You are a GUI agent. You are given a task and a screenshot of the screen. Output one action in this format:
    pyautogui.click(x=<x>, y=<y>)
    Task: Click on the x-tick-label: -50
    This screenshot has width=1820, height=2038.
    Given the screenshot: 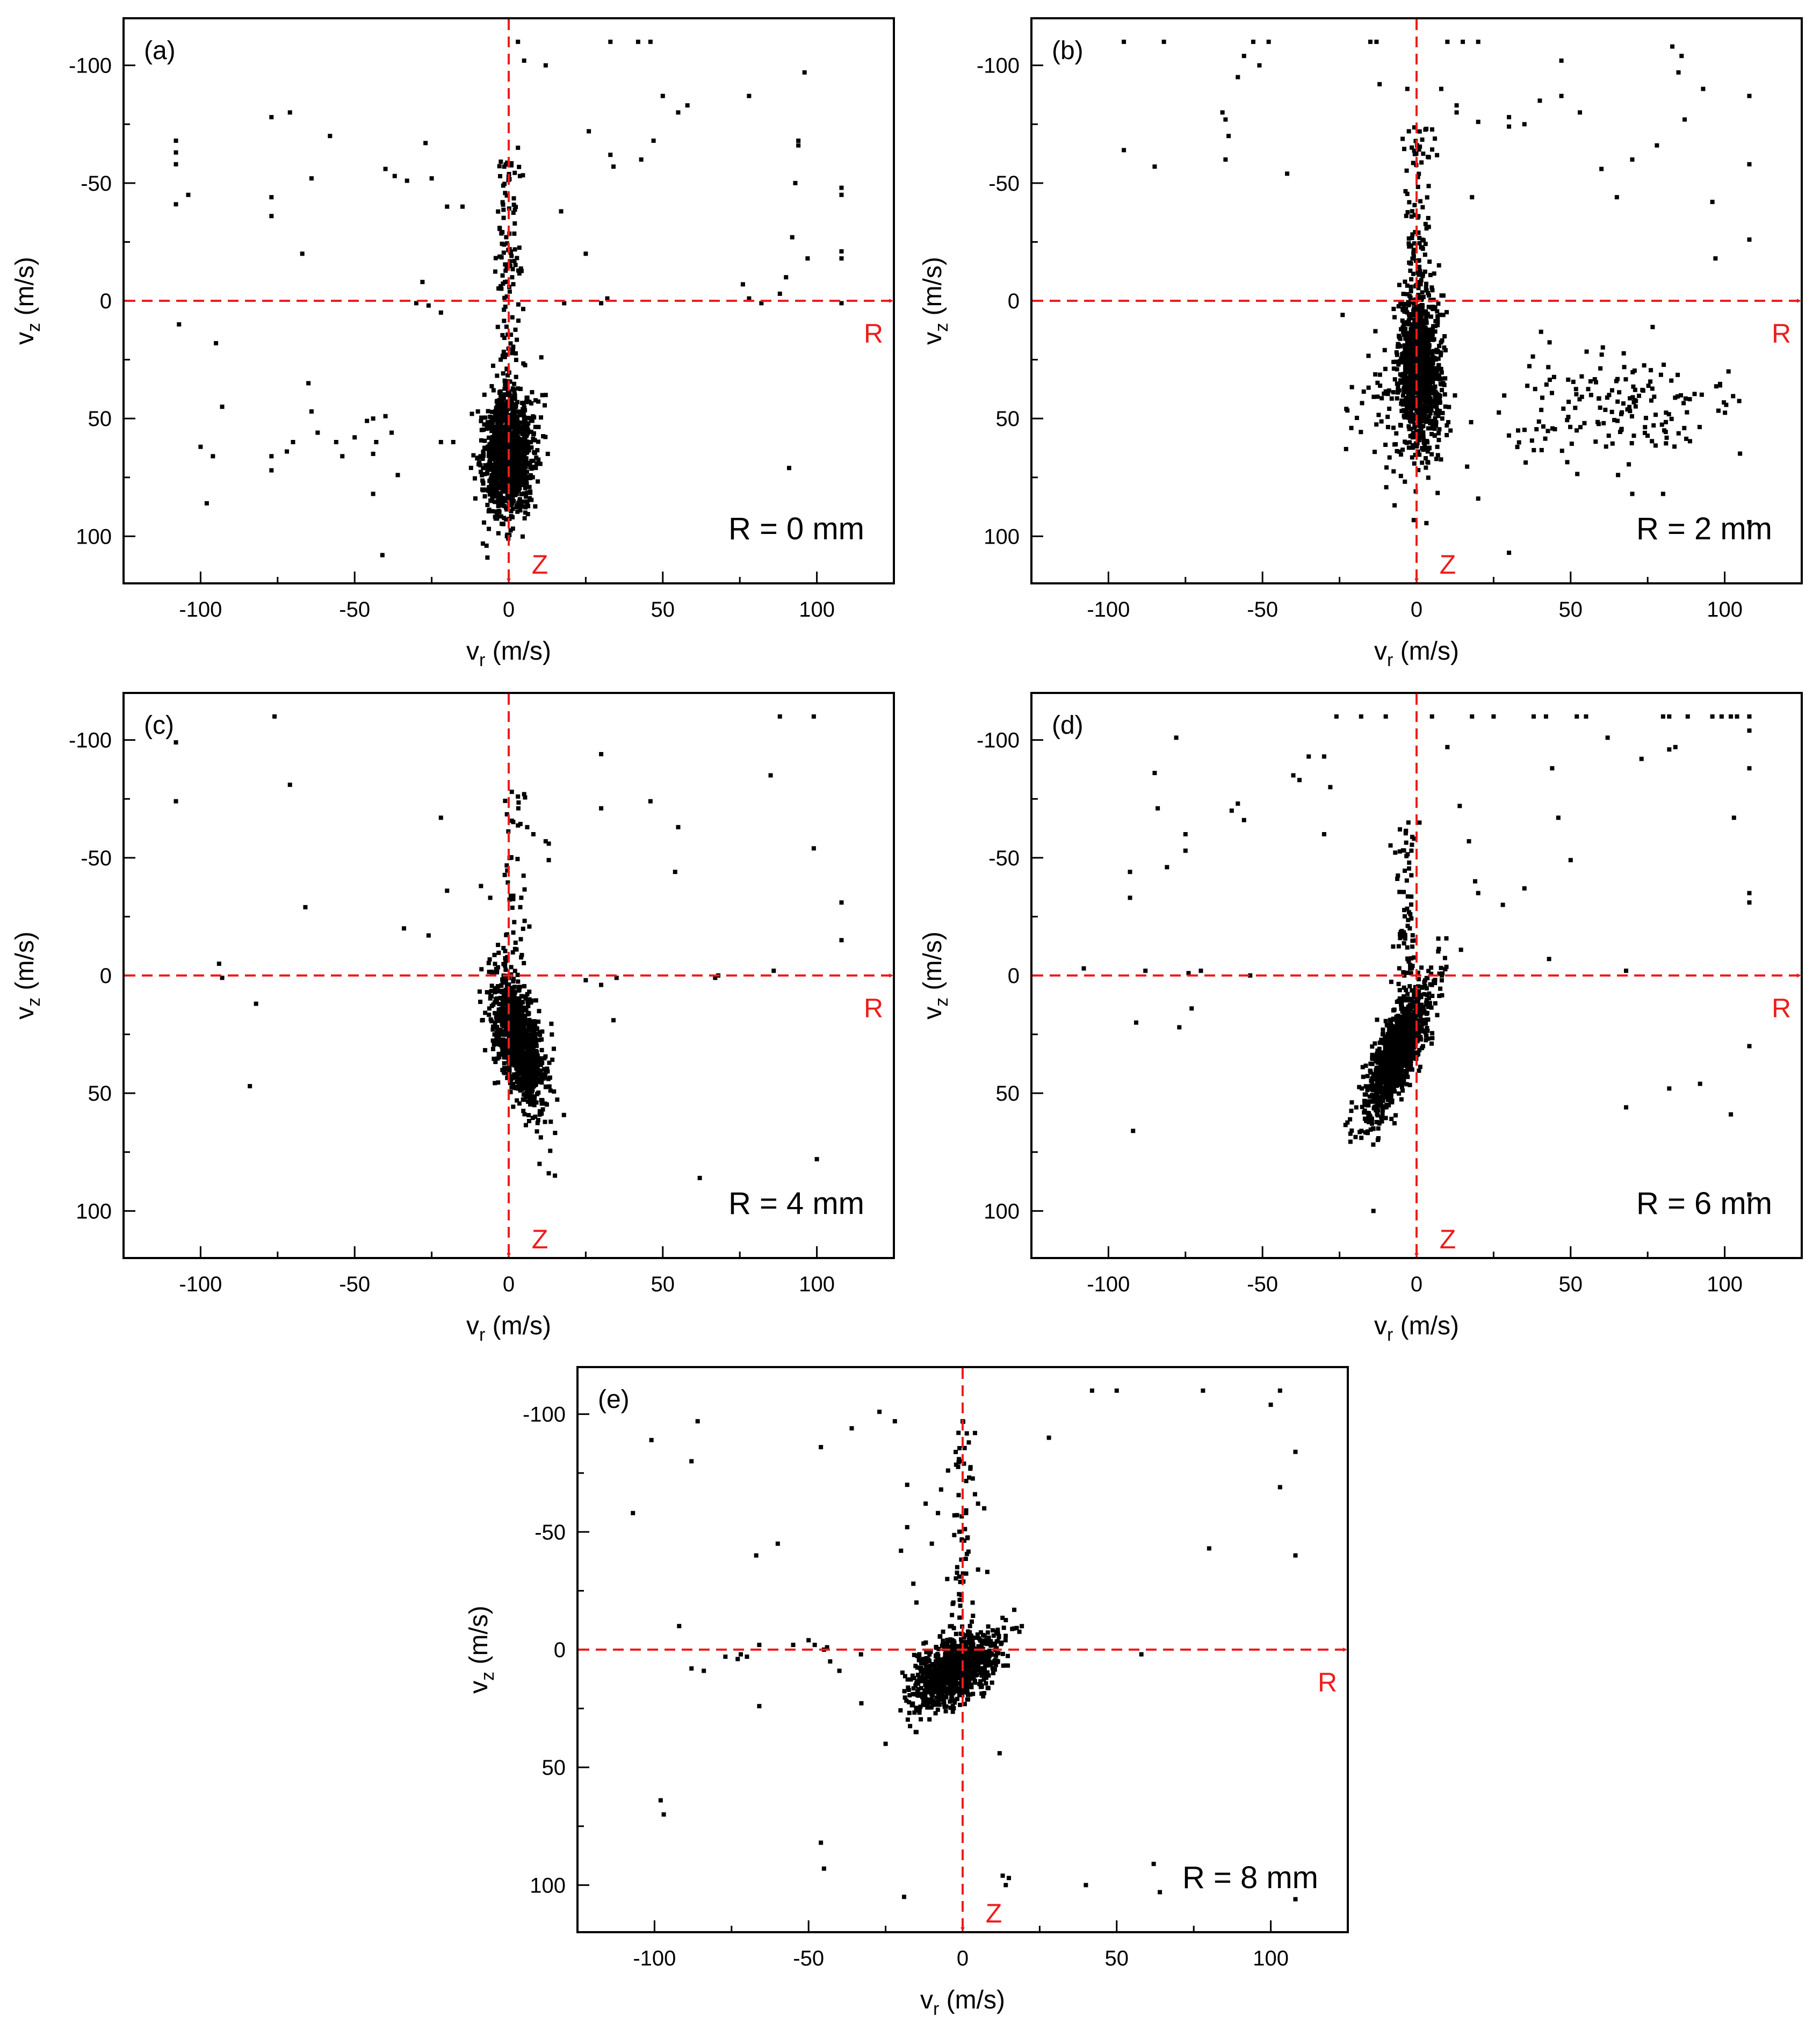 What is the action you would take?
    pyautogui.click(x=1262, y=609)
    